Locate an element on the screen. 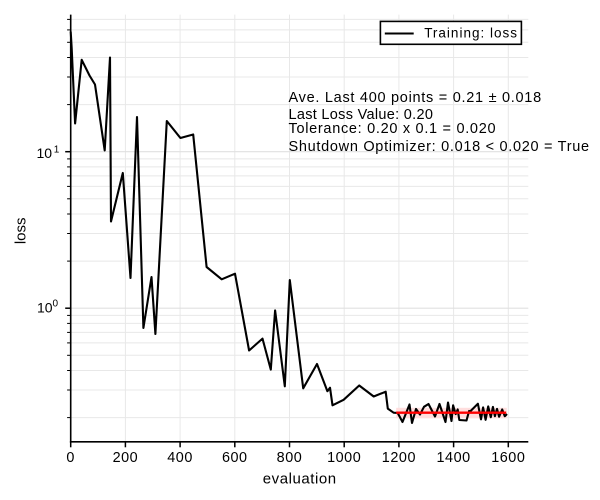 This screenshot has width=600, height=500. svg-text:Shutdown Optimizer: 0.018 < 0.: Shutdown Optimizer: 0.018 < 0.020 = True is located at coordinates (439, 147).